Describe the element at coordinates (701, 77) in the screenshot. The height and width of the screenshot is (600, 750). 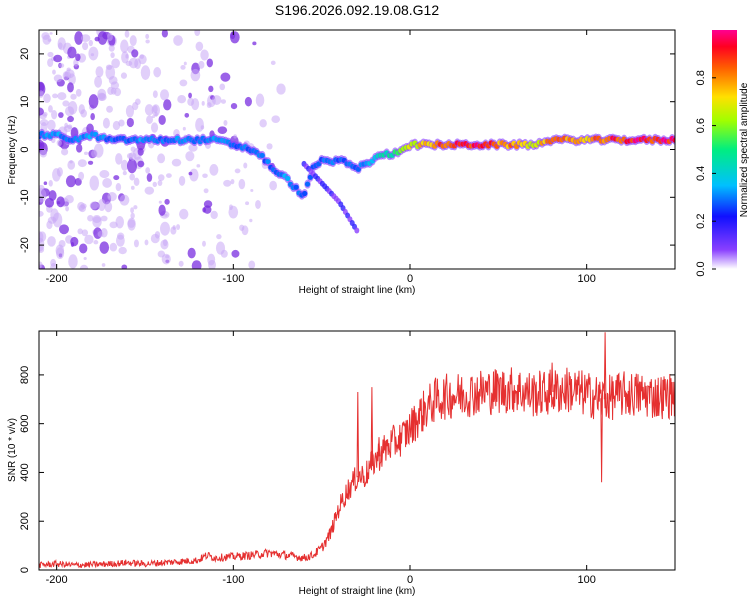
I see `colorbar-tick-label: 0.8` at that location.